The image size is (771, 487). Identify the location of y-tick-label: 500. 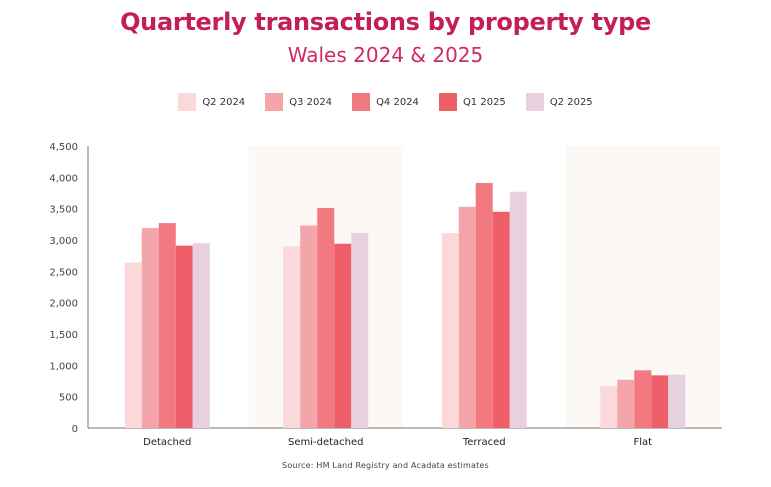
(68, 398).